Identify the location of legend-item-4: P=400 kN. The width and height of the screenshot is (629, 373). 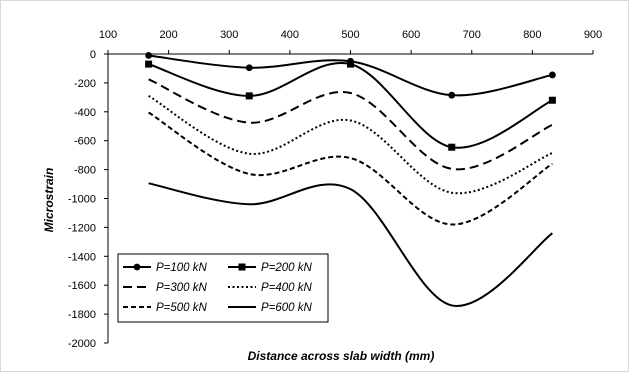
(270, 288).